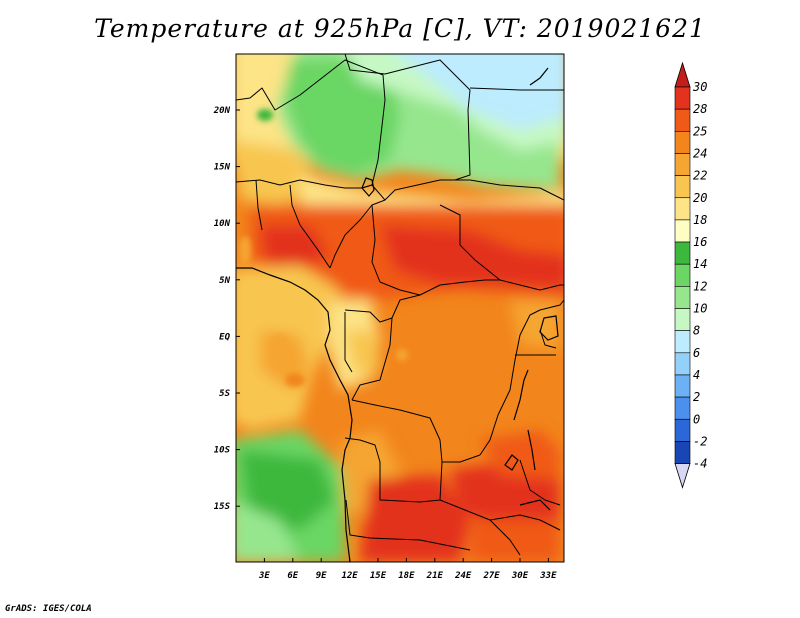  Describe the element at coordinates (264, 576) in the screenshot. I see `lon-tick-label: 3E` at that location.